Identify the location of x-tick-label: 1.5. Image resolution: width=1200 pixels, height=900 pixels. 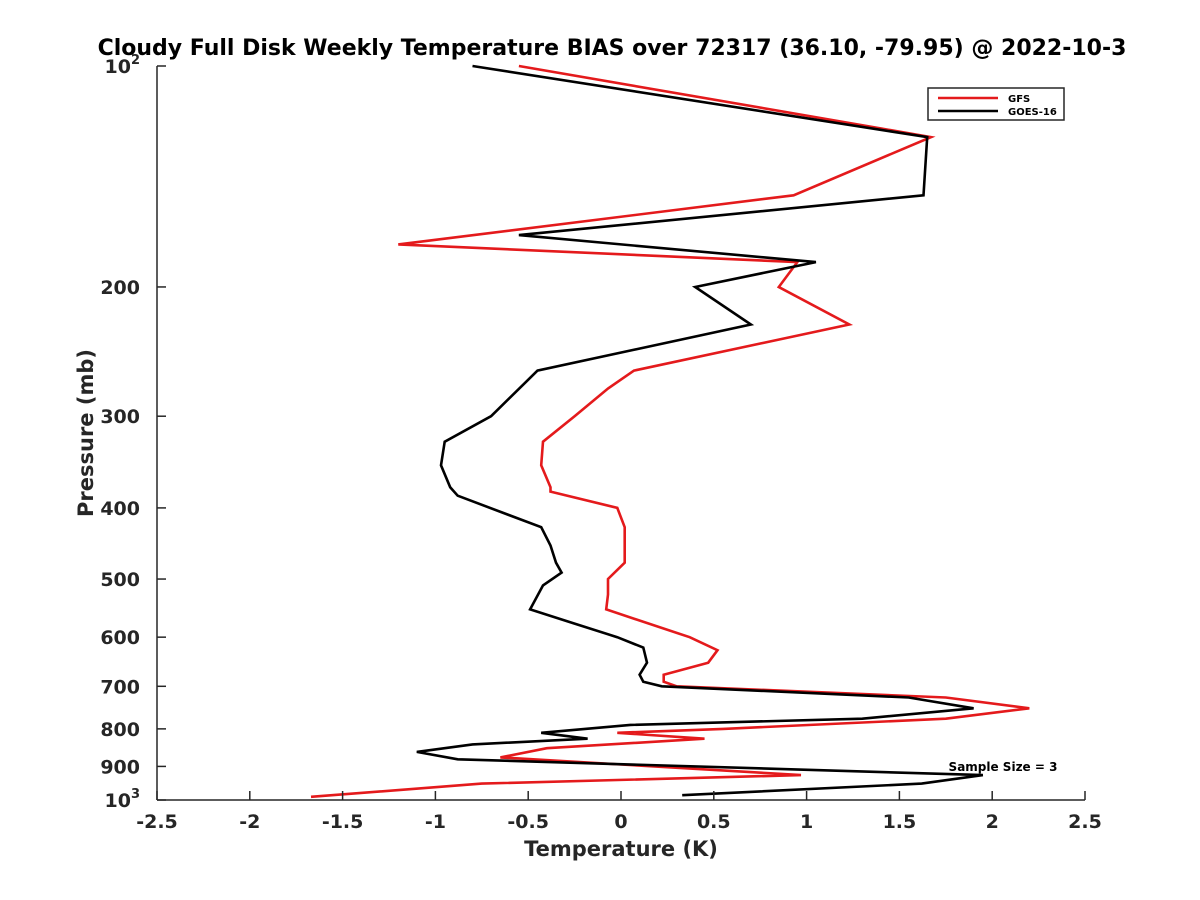
(900, 822).